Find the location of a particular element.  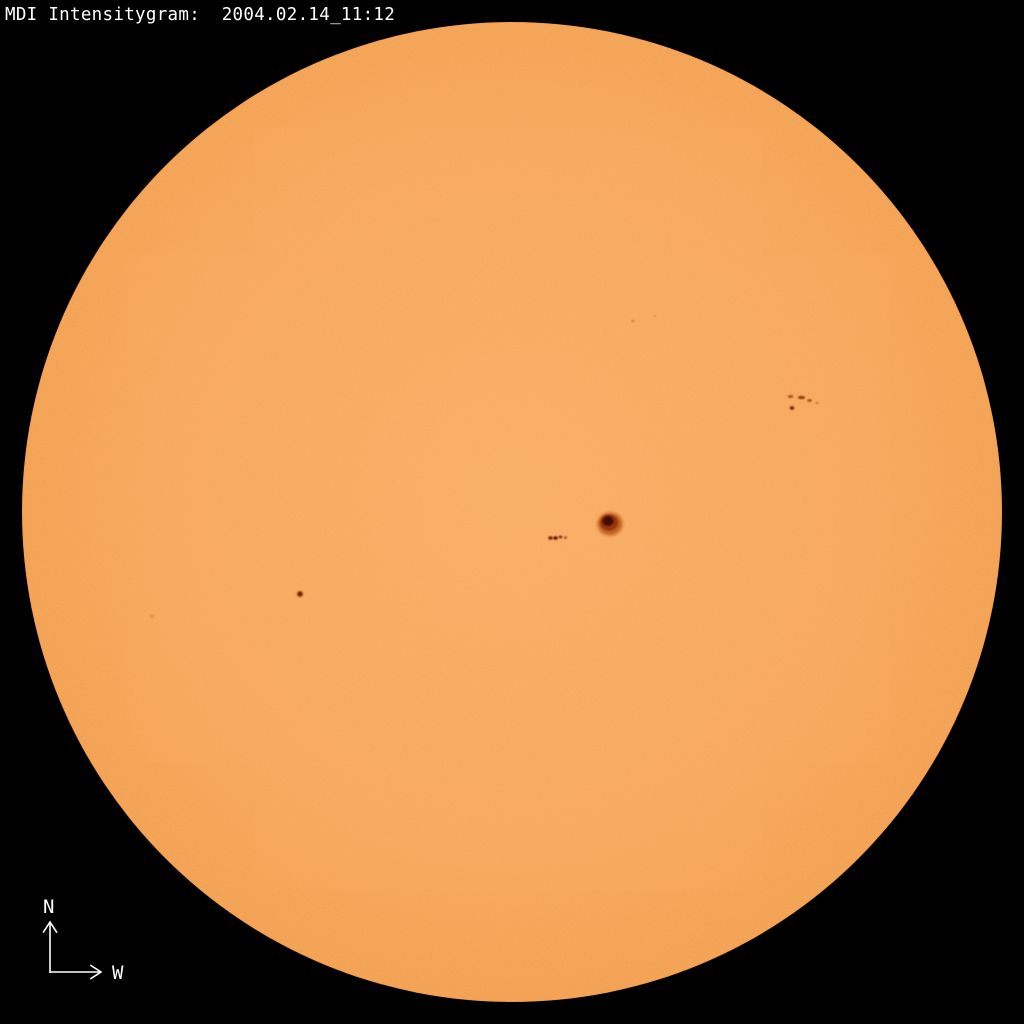

main-sunspot-umbra is located at coordinates (608, 521).